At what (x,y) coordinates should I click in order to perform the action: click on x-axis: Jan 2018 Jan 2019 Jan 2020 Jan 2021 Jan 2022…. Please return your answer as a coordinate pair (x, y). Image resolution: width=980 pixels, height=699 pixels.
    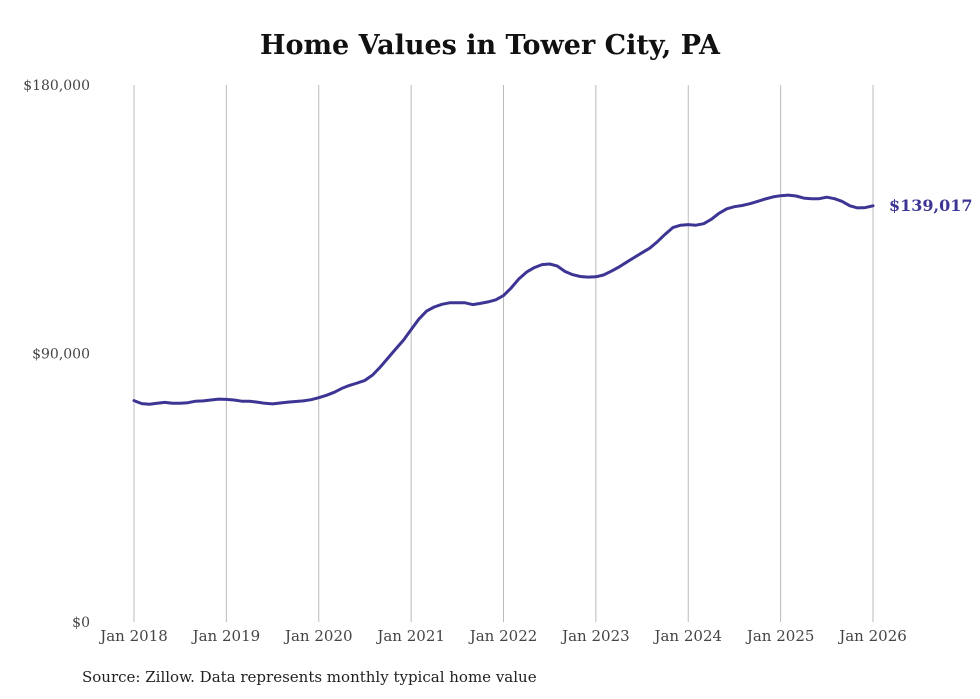
    Looking at the image, I should click on (502, 636).